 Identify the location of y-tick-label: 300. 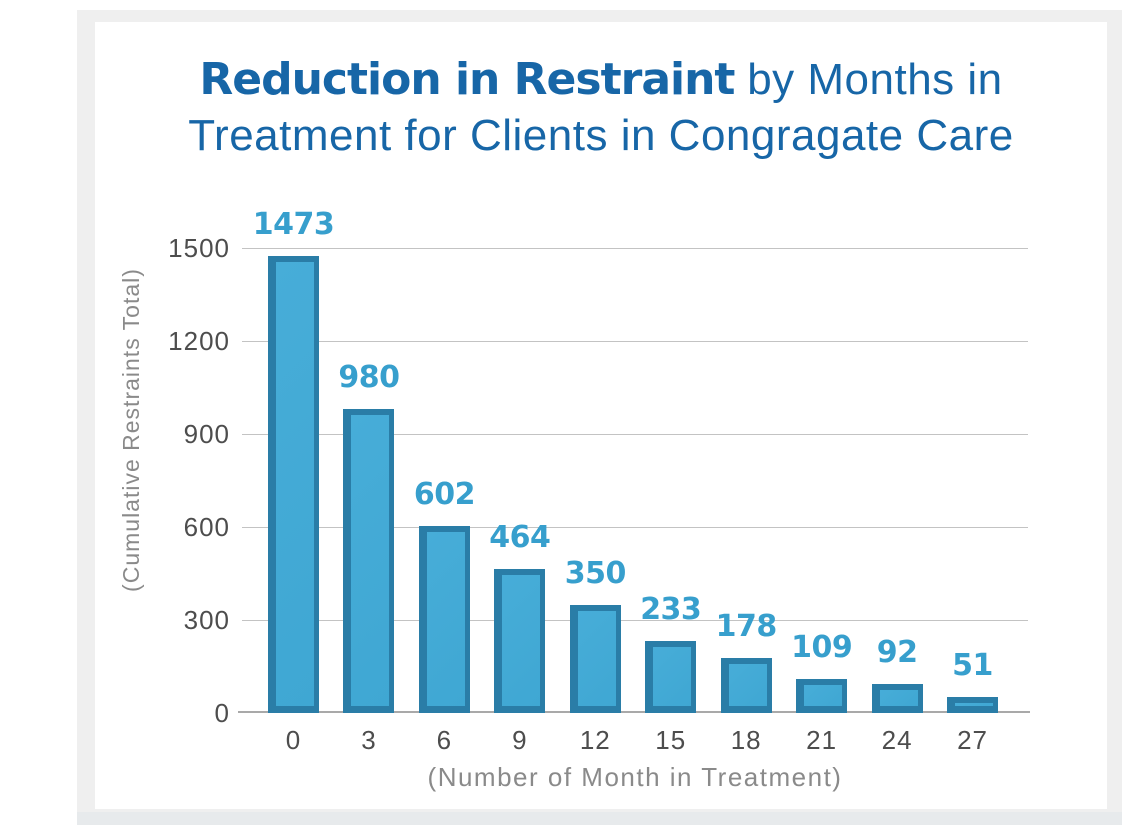
(206, 620).